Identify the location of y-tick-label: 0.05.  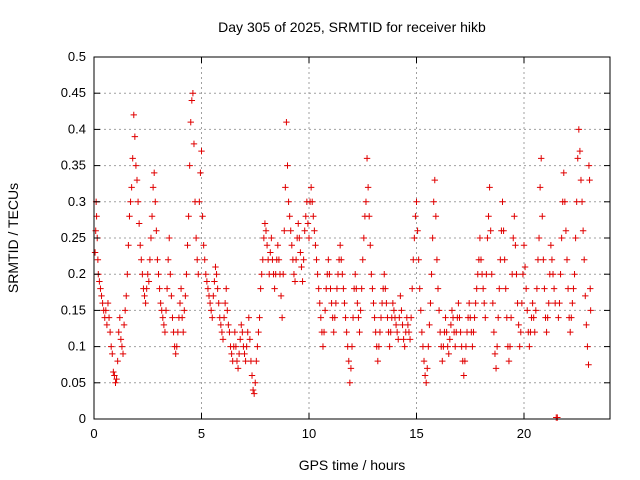
(73, 382).